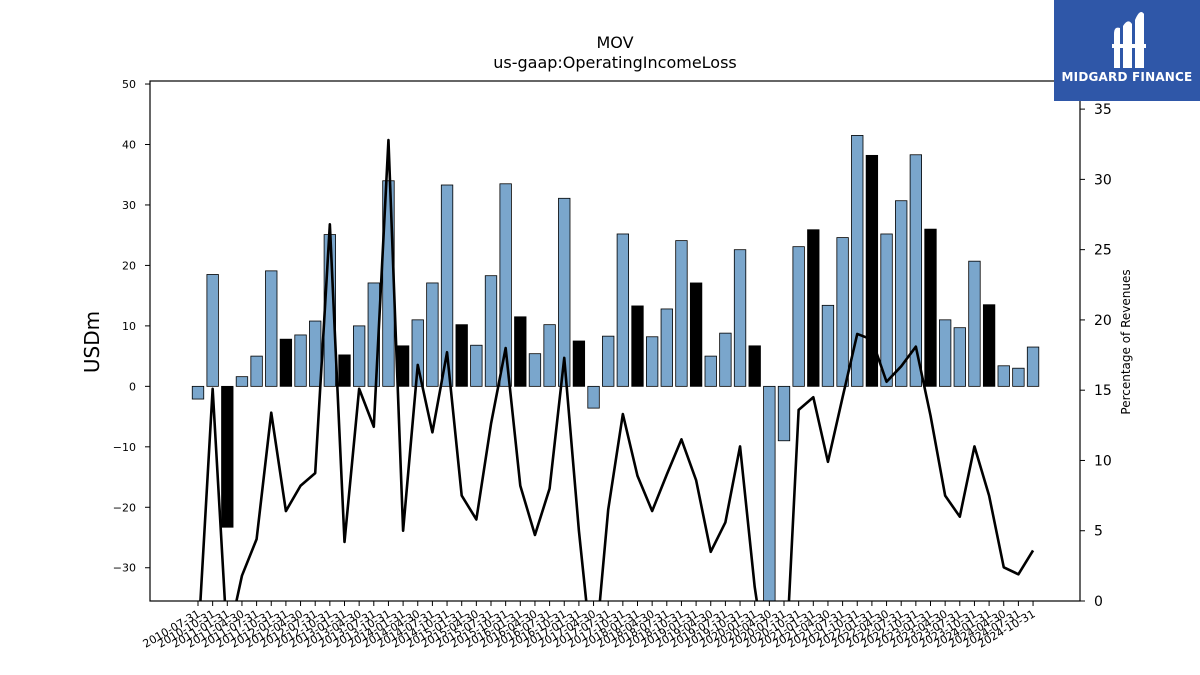 This screenshot has width=1200, height=675. I want to click on chart-title: MOV, so click(615, 42).